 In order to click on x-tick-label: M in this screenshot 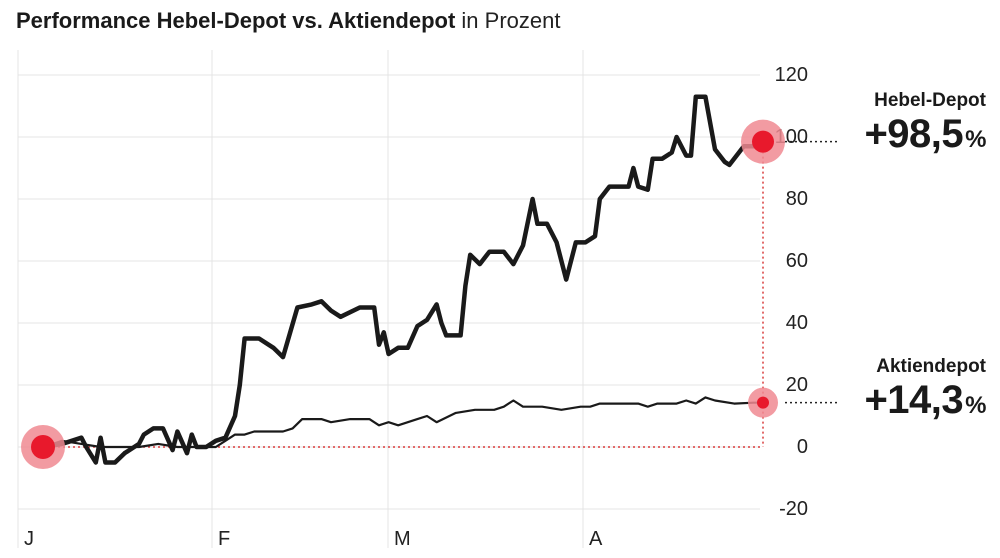, I will do `click(402, 539)`.